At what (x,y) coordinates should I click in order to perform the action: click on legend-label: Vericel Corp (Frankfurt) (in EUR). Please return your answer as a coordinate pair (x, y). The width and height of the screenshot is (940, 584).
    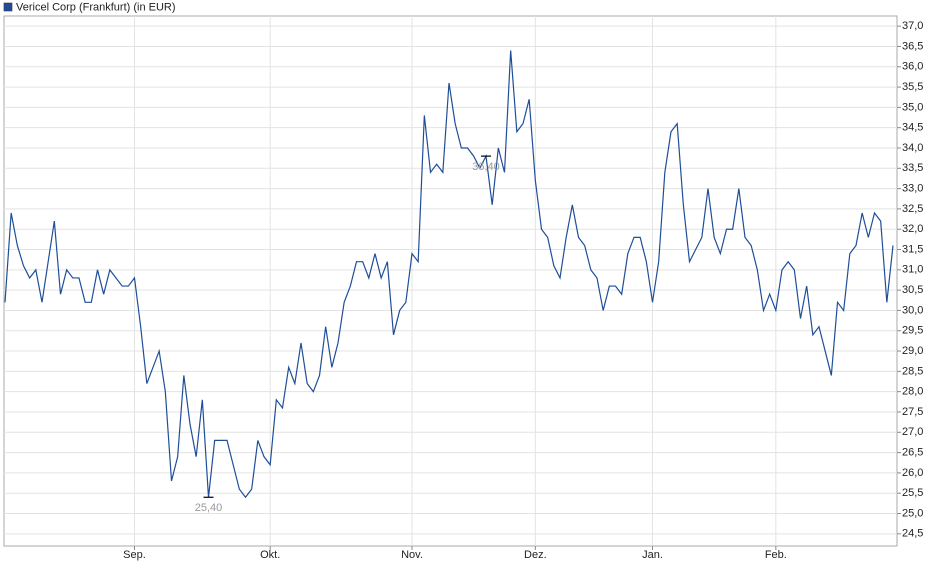
    Looking at the image, I should click on (96, 7).